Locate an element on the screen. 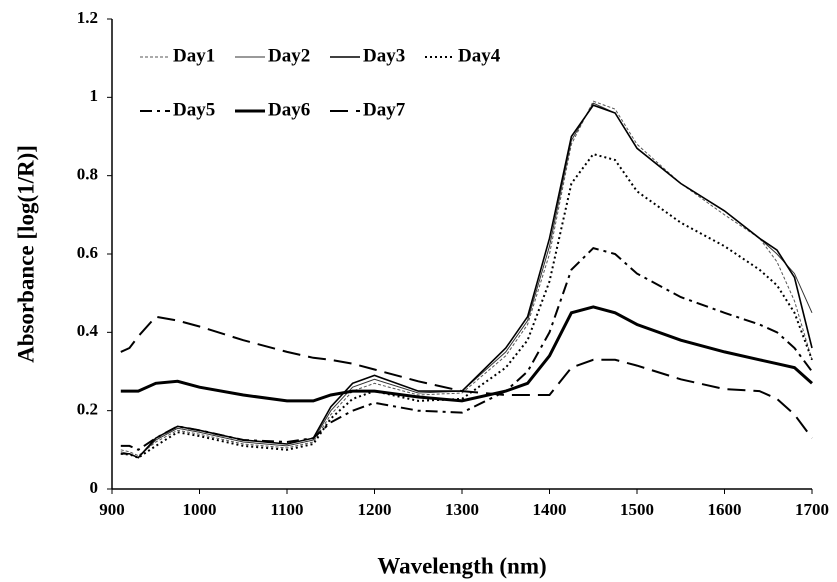 The width and height of the screenshot is (837, 582). legend-label: Day3 is located at coordinates (384, 55).